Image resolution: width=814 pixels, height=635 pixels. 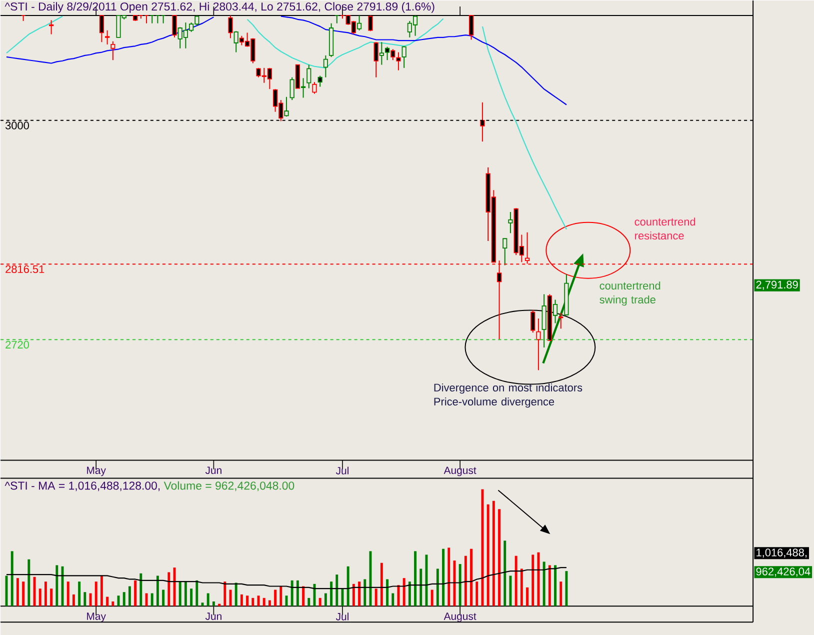 I want to click on chart-title: ^STI - MA = 1,016,488,128.00,, so click(x=82, y=487).